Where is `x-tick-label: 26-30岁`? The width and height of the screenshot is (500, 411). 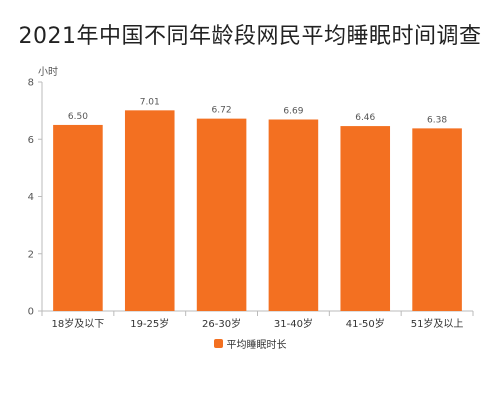
x-tick-label: 26-30岁 is located at coordinates (221, 323).